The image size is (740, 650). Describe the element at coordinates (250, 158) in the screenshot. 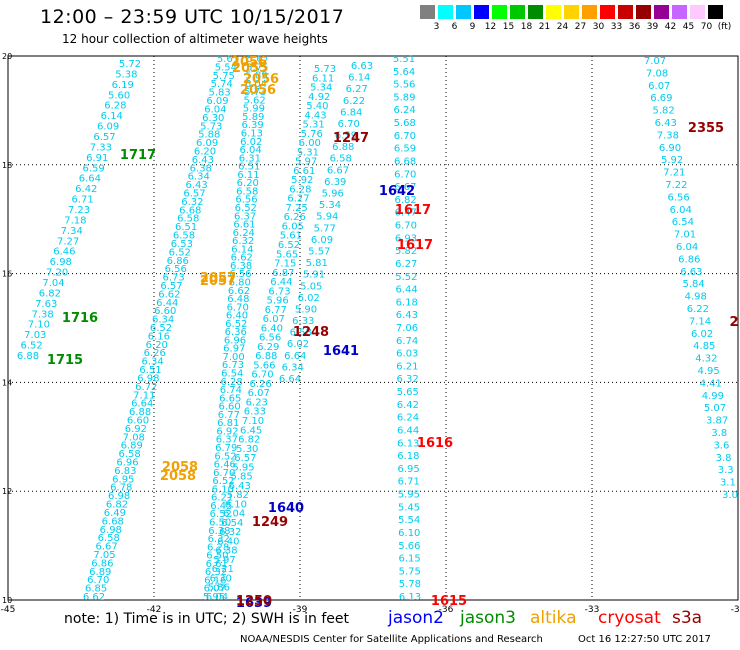

I see `wave-height-value: 6.31` at that location.